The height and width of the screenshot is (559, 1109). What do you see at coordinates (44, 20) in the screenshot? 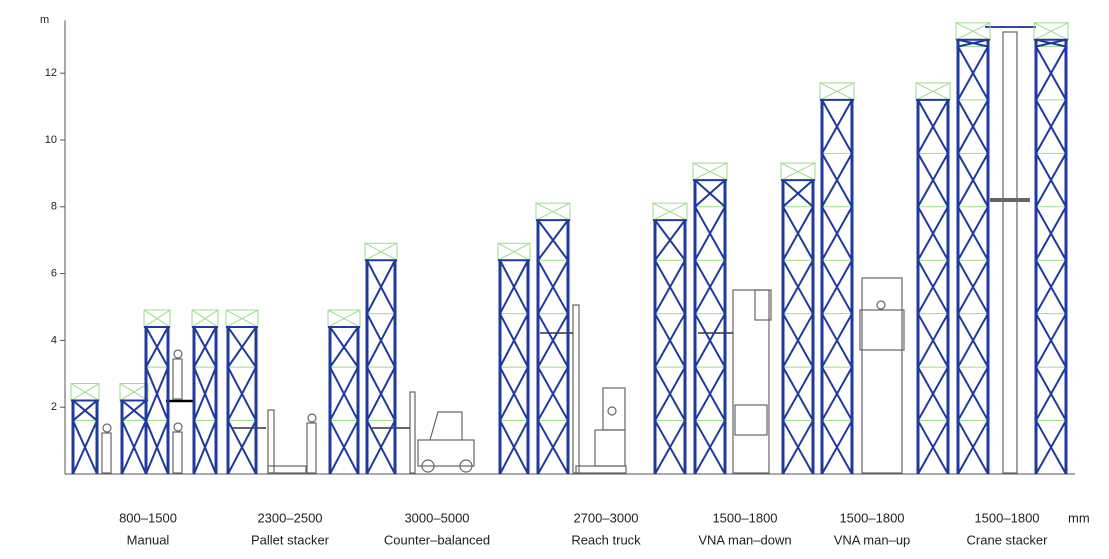
I see `axis-unit: m` at bounding box center [44, 20].